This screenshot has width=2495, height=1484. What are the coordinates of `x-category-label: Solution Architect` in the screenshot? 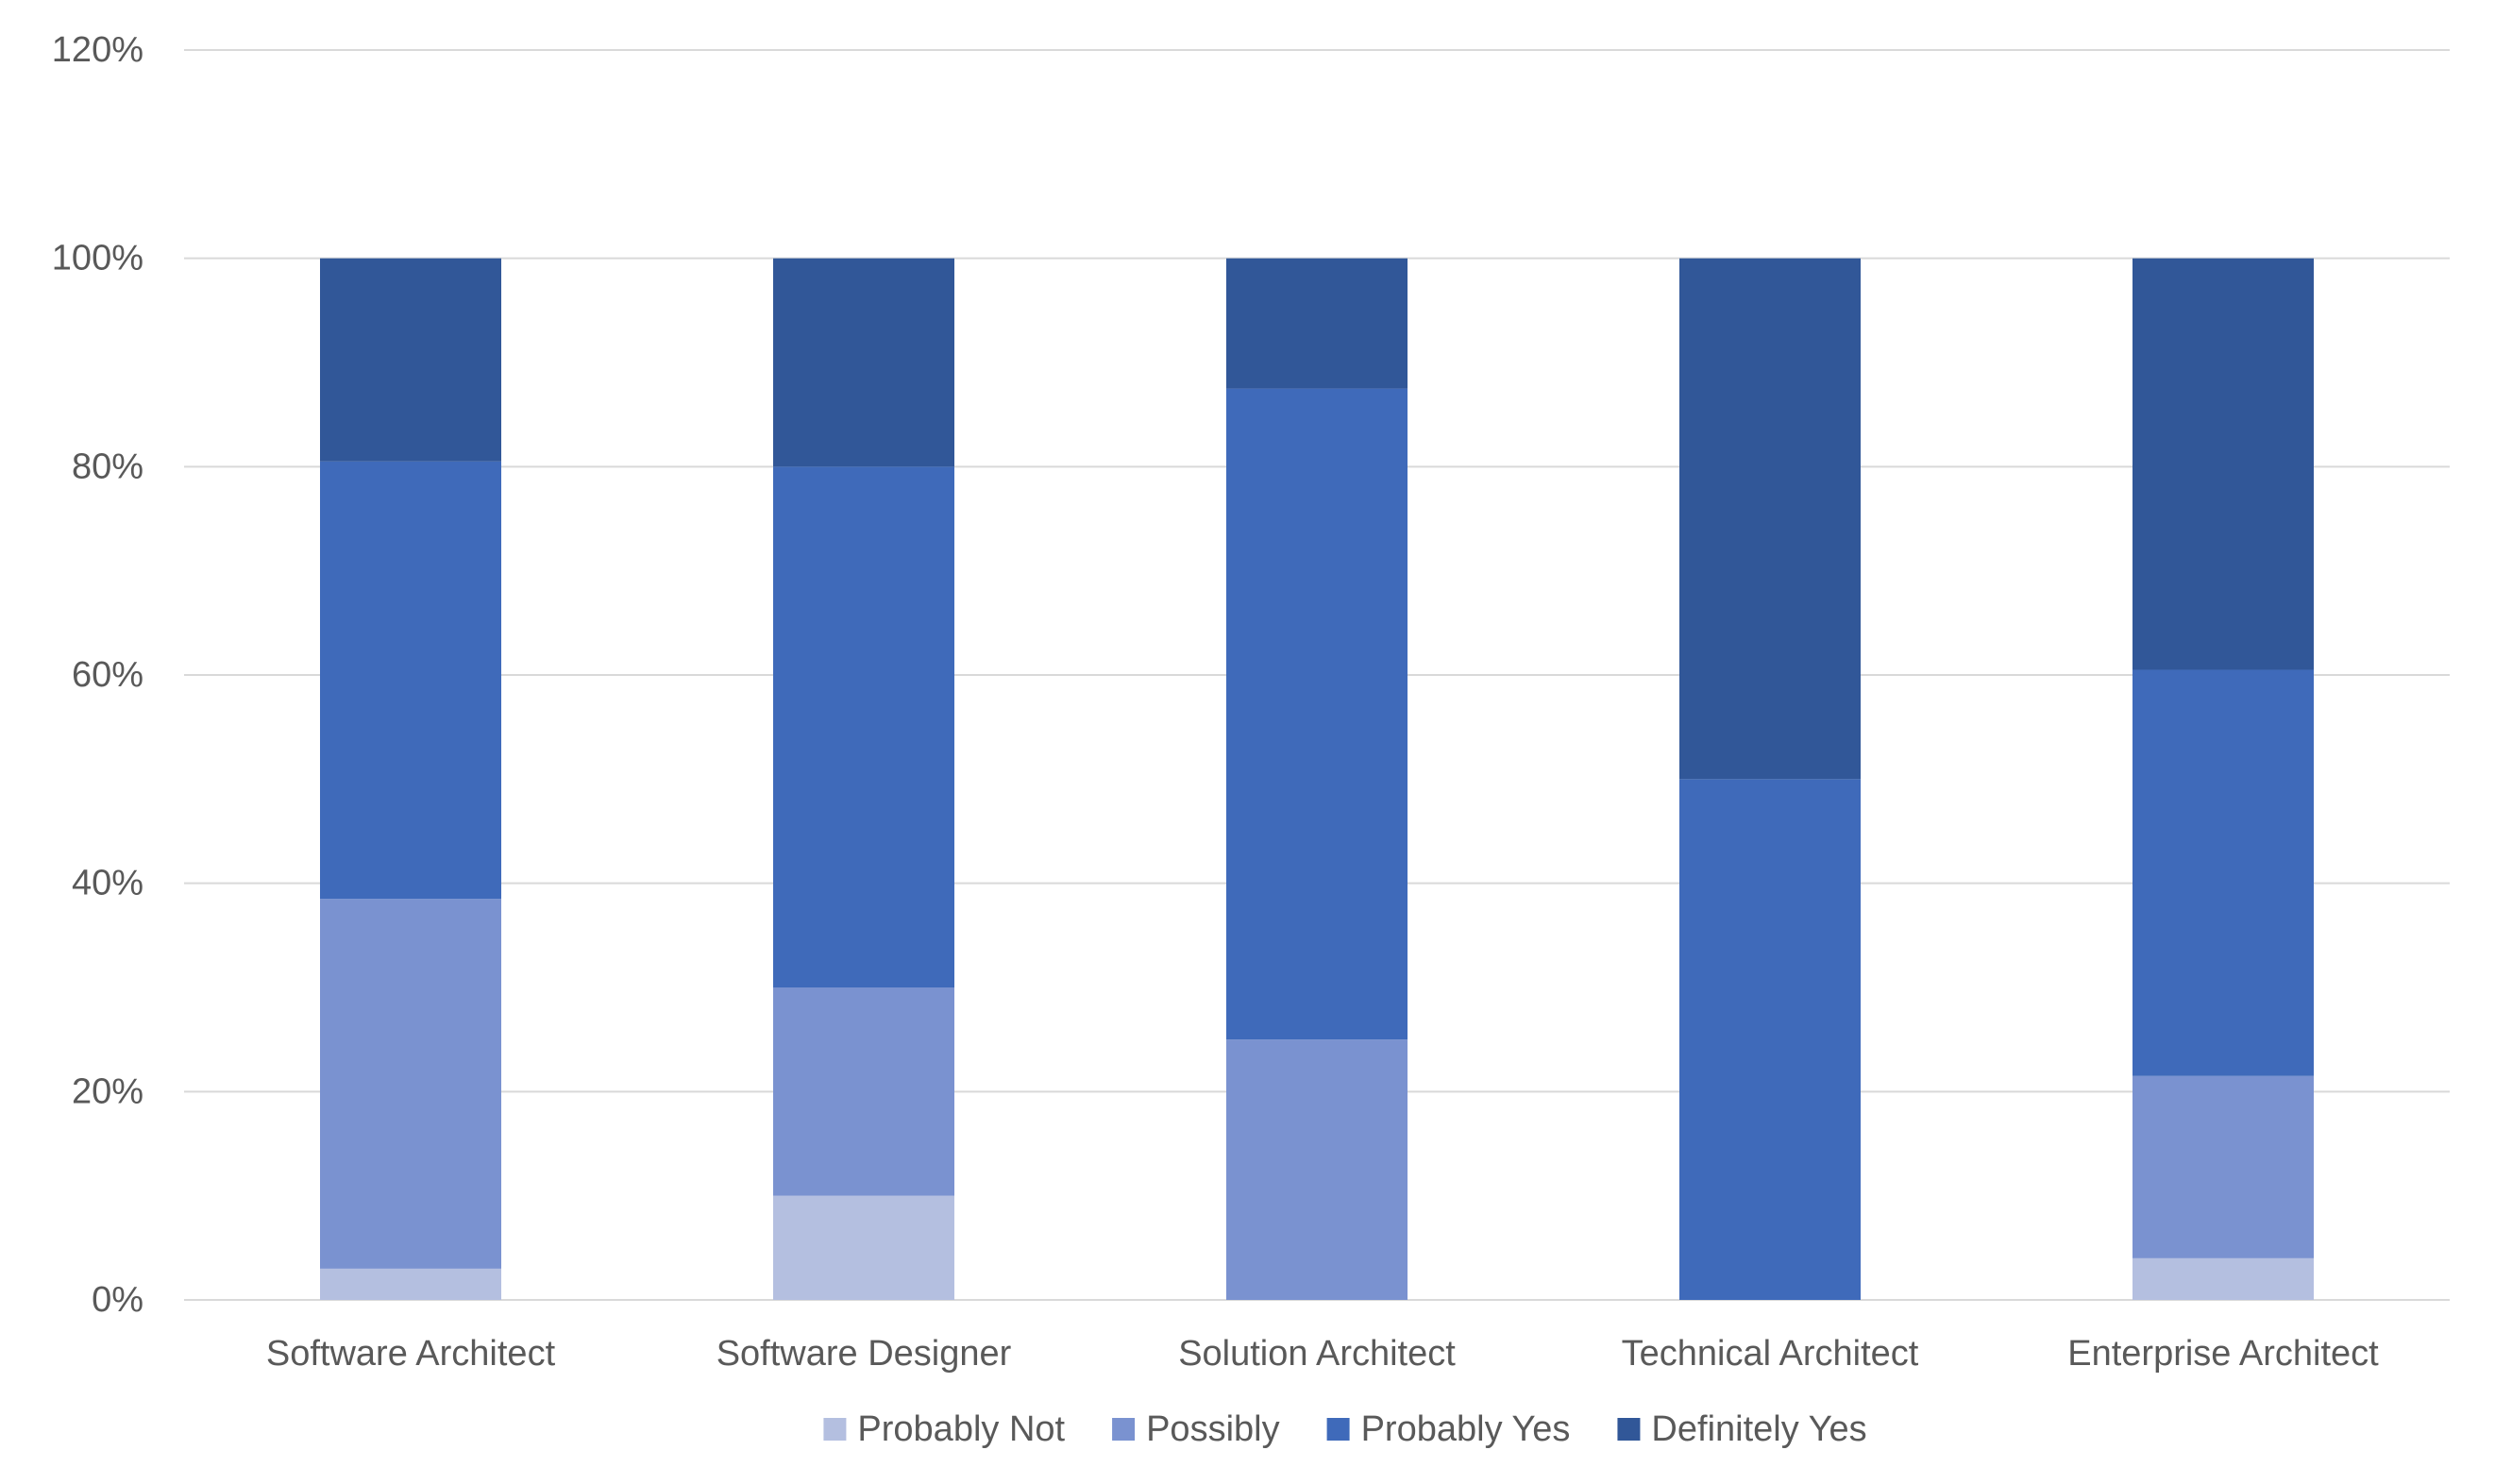 It's located at (1317, 1354).